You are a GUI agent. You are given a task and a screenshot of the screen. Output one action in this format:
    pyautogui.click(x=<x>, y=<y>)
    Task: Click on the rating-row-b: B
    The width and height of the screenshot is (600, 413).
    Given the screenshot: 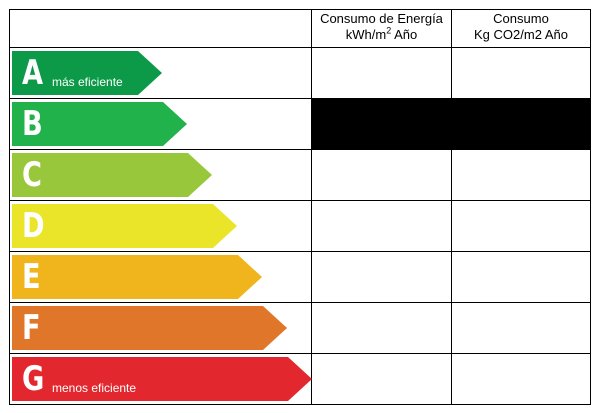 What is the action you would take?
    pyautogui.click(x=300, y=124)
    